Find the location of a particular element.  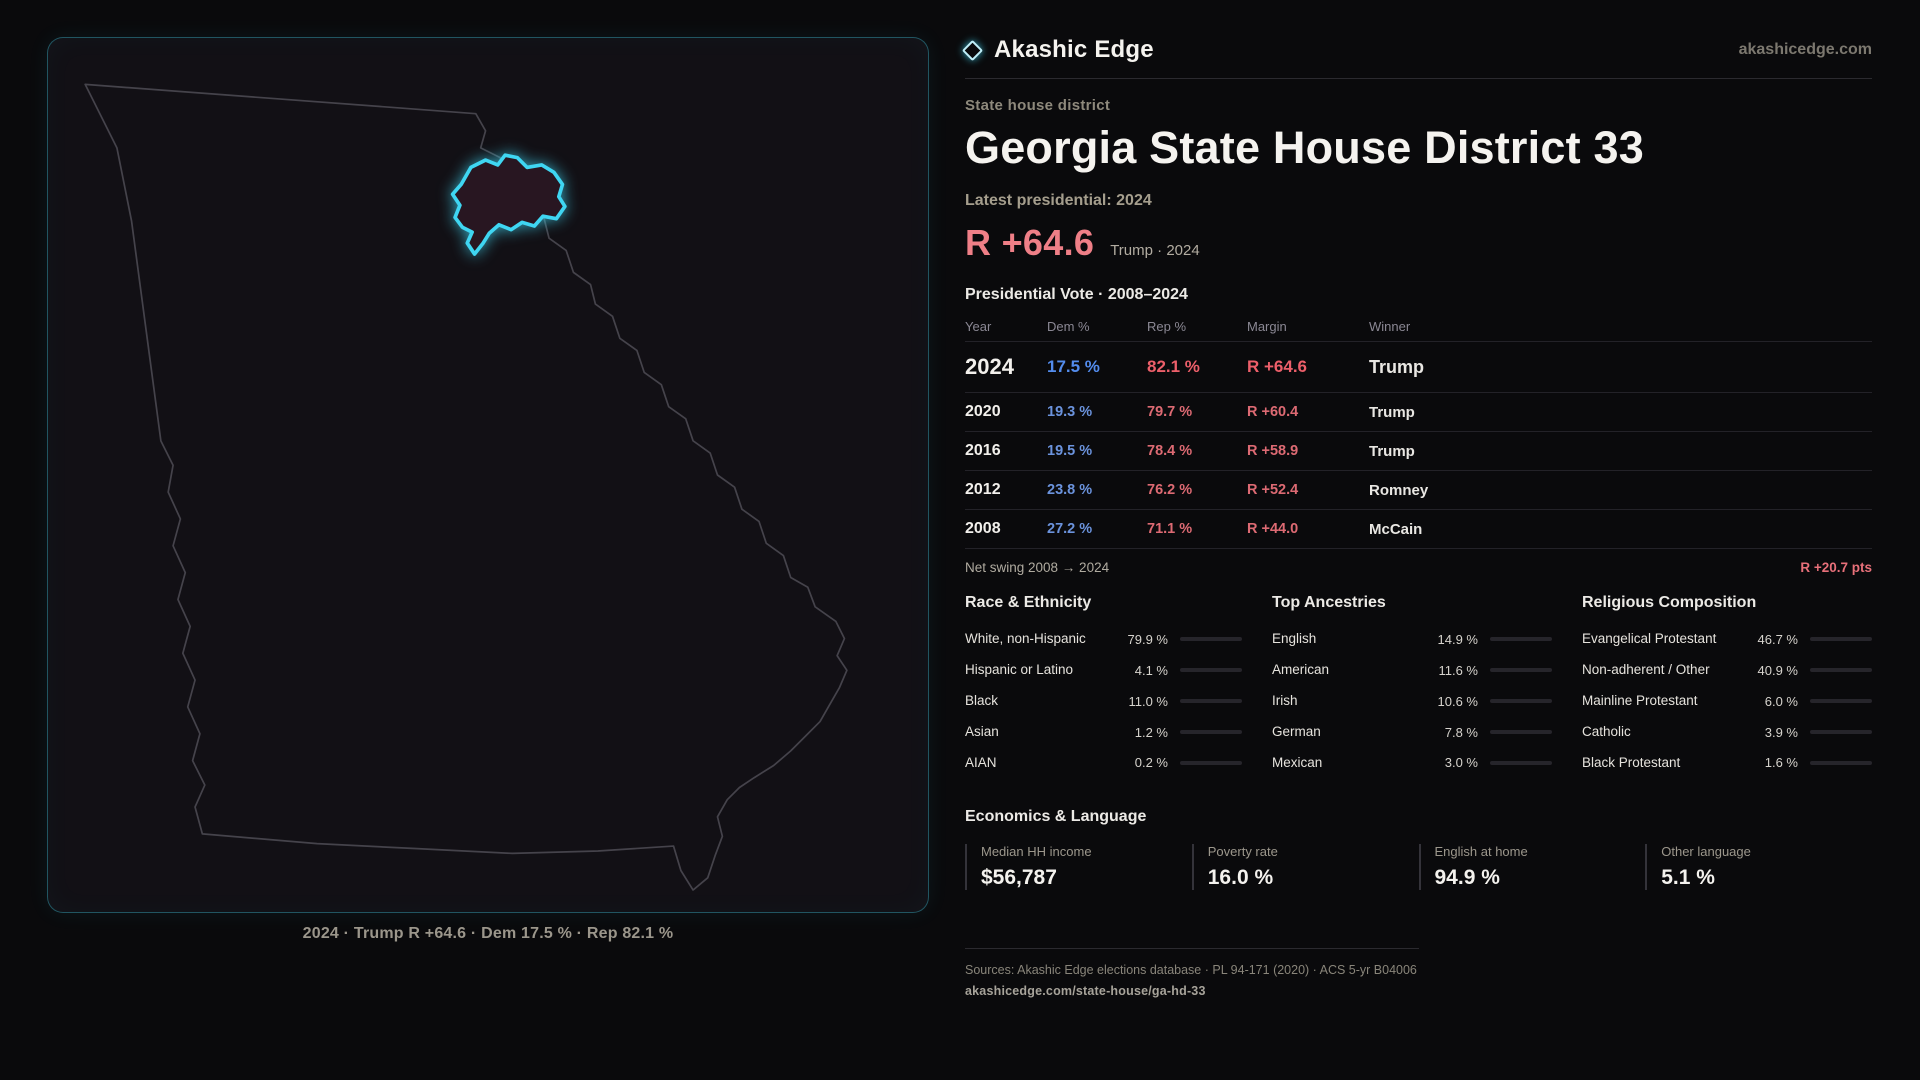

demo-value: 3.9 % is located at coordinates (1781, 732).